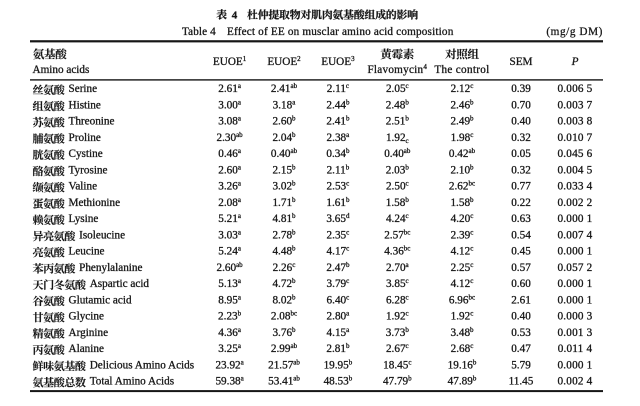 Image resolution: width=640 pixels, height=406 pixels. I want to click on svg-text: Proline, so click(85, 138).